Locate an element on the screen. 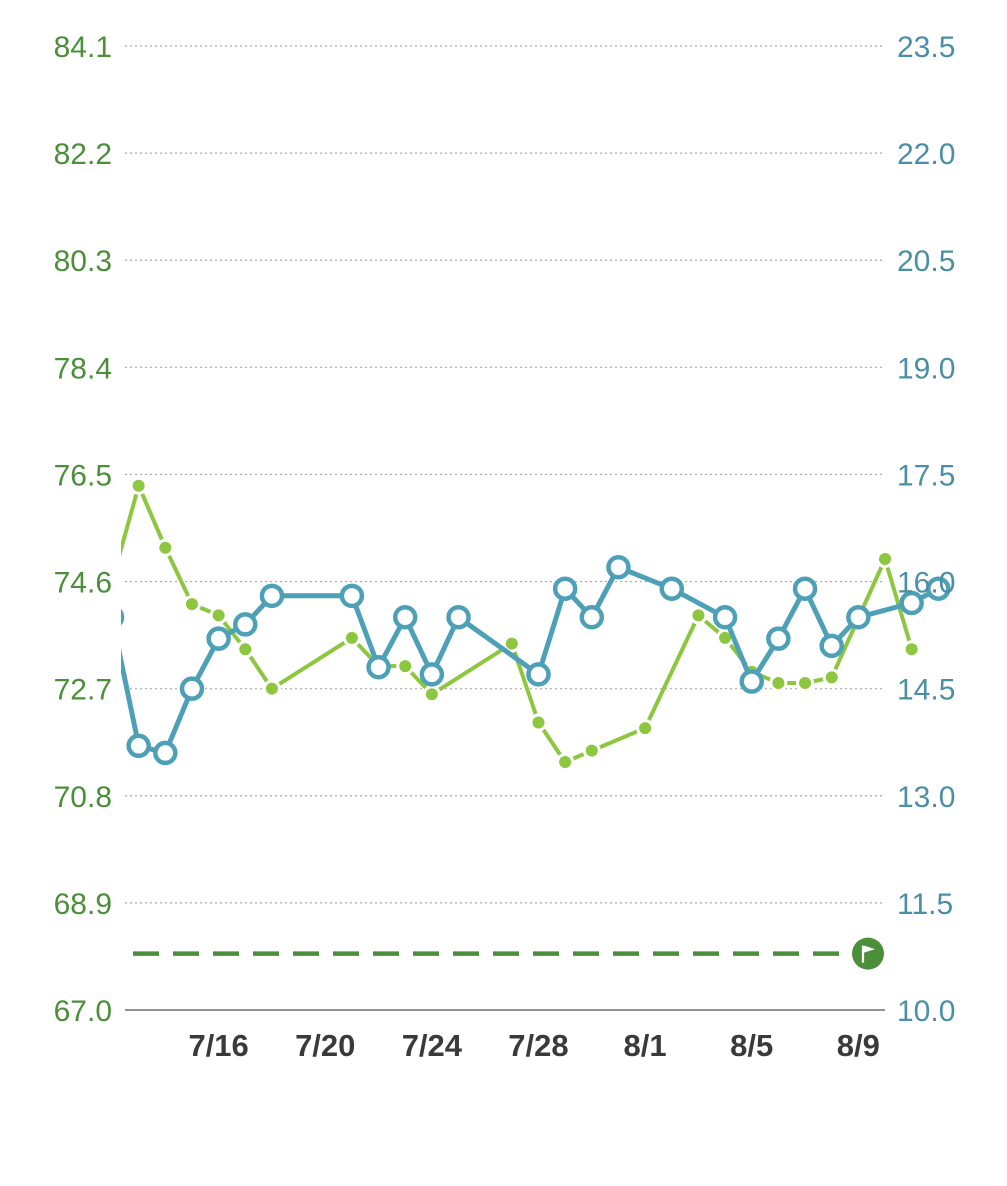 The width and height of the screenshot is (1007, 1186). y-right-tick-label: 13.0 is located at coordinates (926, 797).